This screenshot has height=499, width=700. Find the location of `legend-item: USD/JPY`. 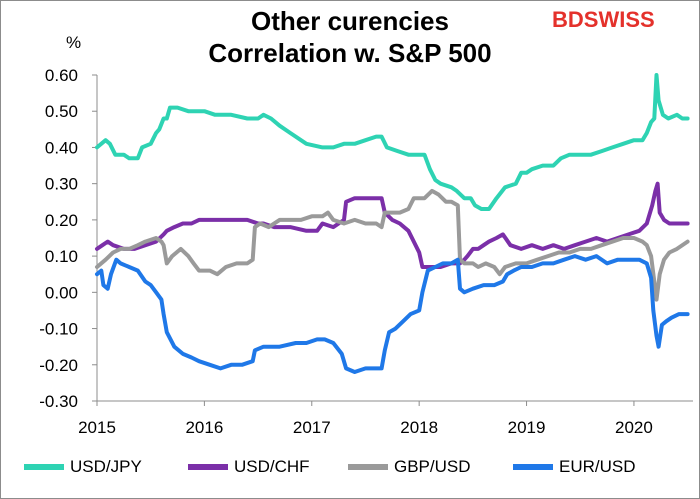

legend-item: USD/JPY is located at coordinates (83, 467).